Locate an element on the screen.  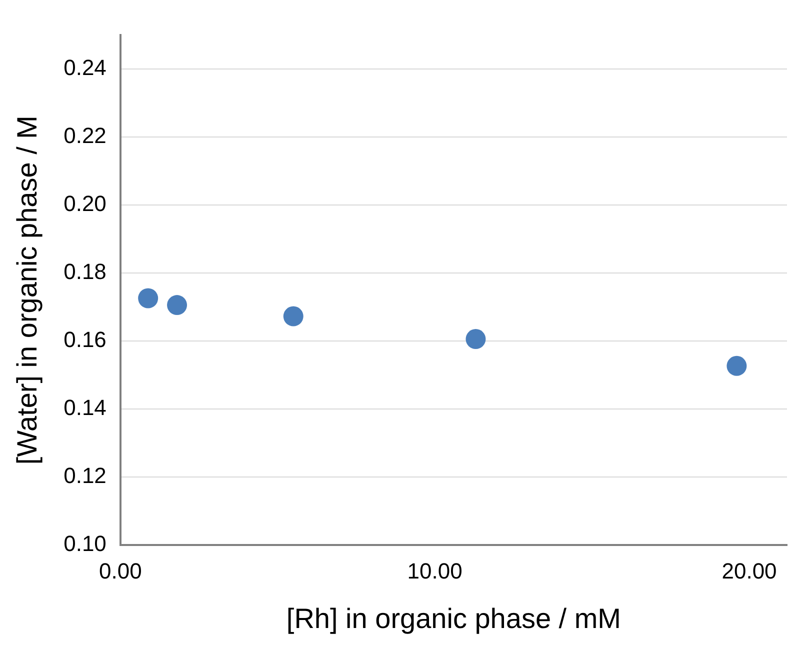
y-tick-label: 0.10 is located at coordinates (85, 543).